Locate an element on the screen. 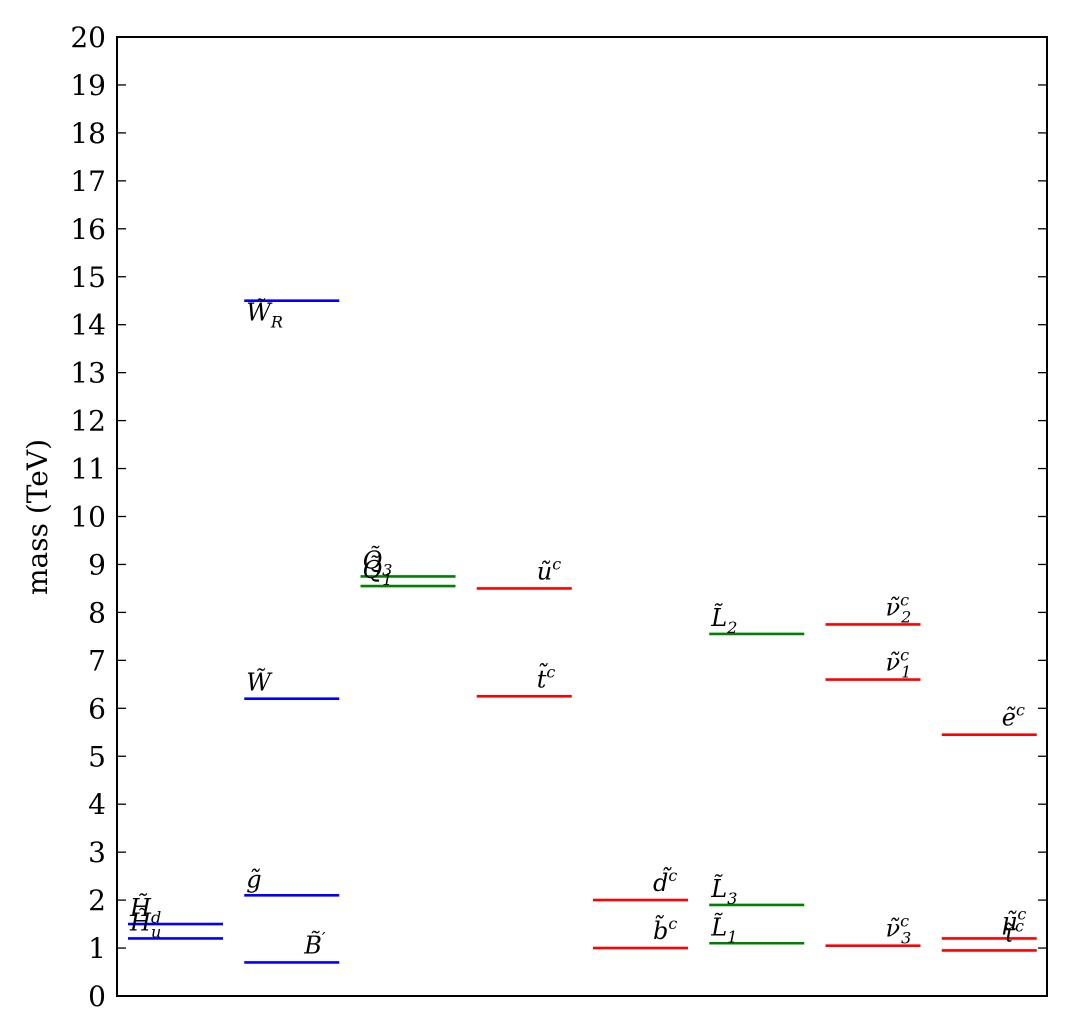  mass-level-label: τ̃c is located at coordinates (1013, 931).